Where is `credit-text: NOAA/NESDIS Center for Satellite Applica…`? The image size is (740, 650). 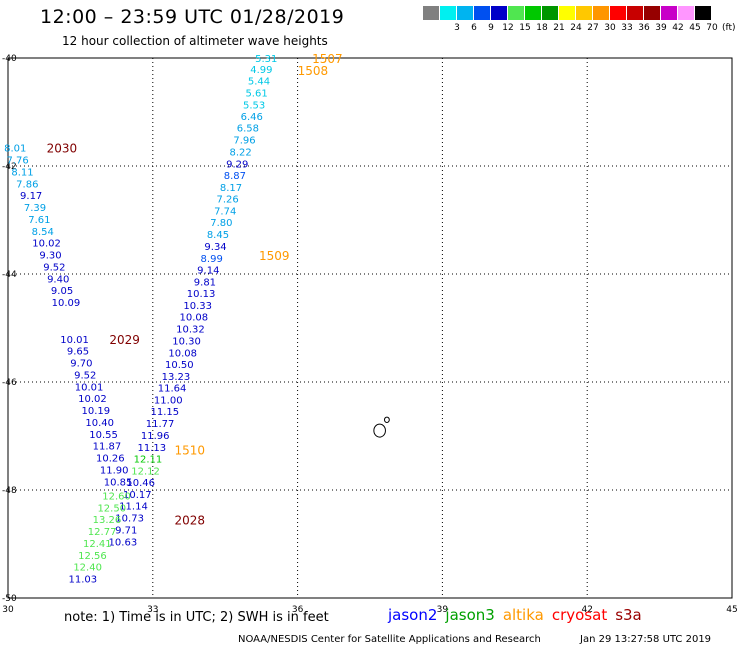 credit-text: NOAA/NESDIS Center for Satellite Applica… is located at coordinates (389, 639).